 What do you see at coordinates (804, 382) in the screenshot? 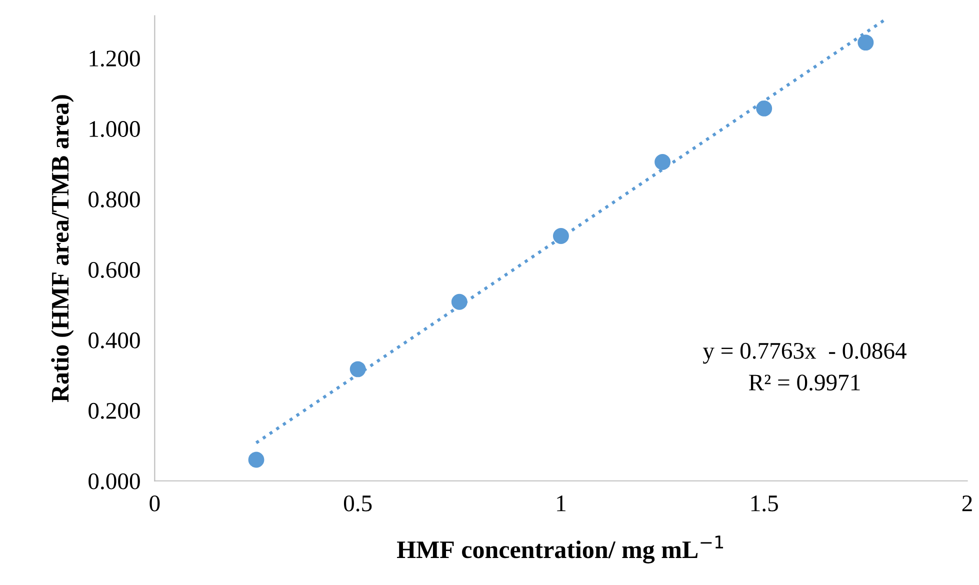
I see `annotation: R² = 0.9971` at bounding box center [804, 382].